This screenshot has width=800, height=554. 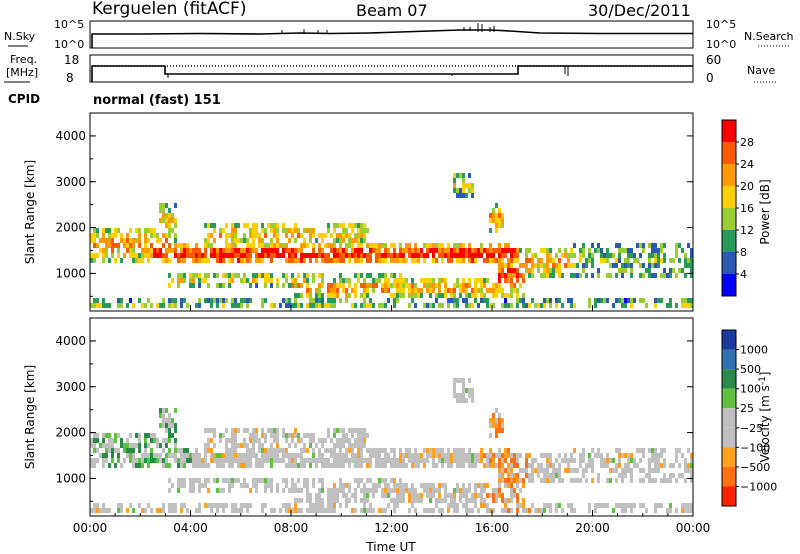 I want to click on freq-tick-high: 18, so click(x=71, y=60).